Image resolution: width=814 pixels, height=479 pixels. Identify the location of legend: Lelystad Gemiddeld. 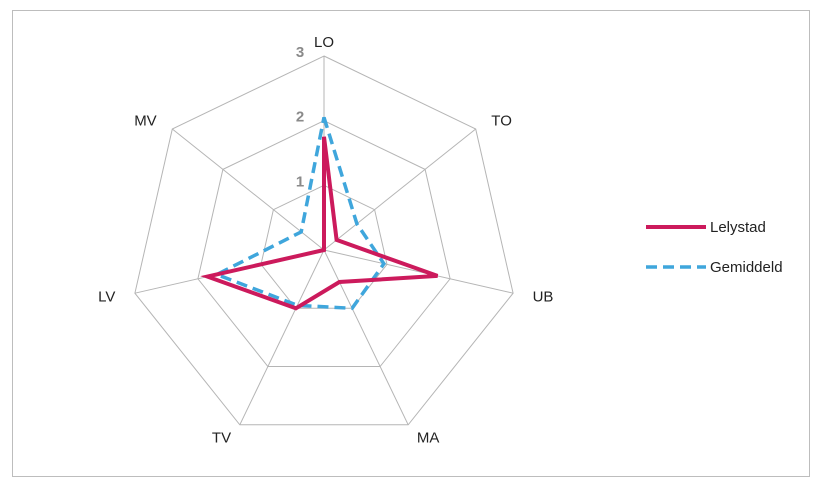
(714, 247).